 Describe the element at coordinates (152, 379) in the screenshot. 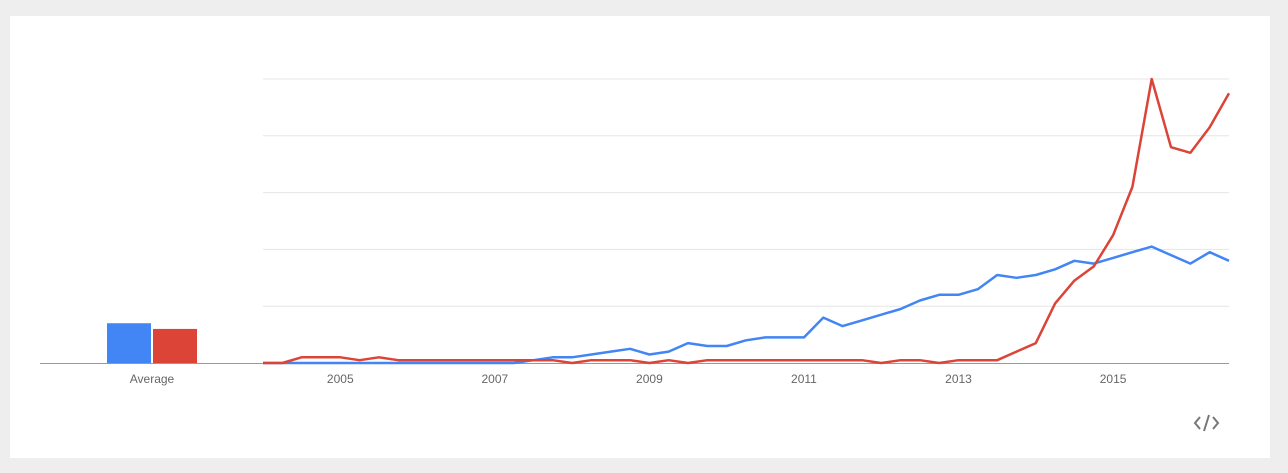

I see `average-label: Average` at that location.